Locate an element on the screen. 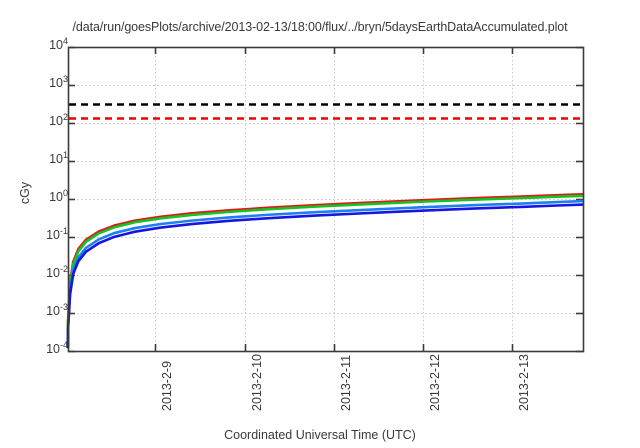 The height and width of the screenshot is (448, 640). y-tick-label: 10⁴ is located at coordinates (58, 43).